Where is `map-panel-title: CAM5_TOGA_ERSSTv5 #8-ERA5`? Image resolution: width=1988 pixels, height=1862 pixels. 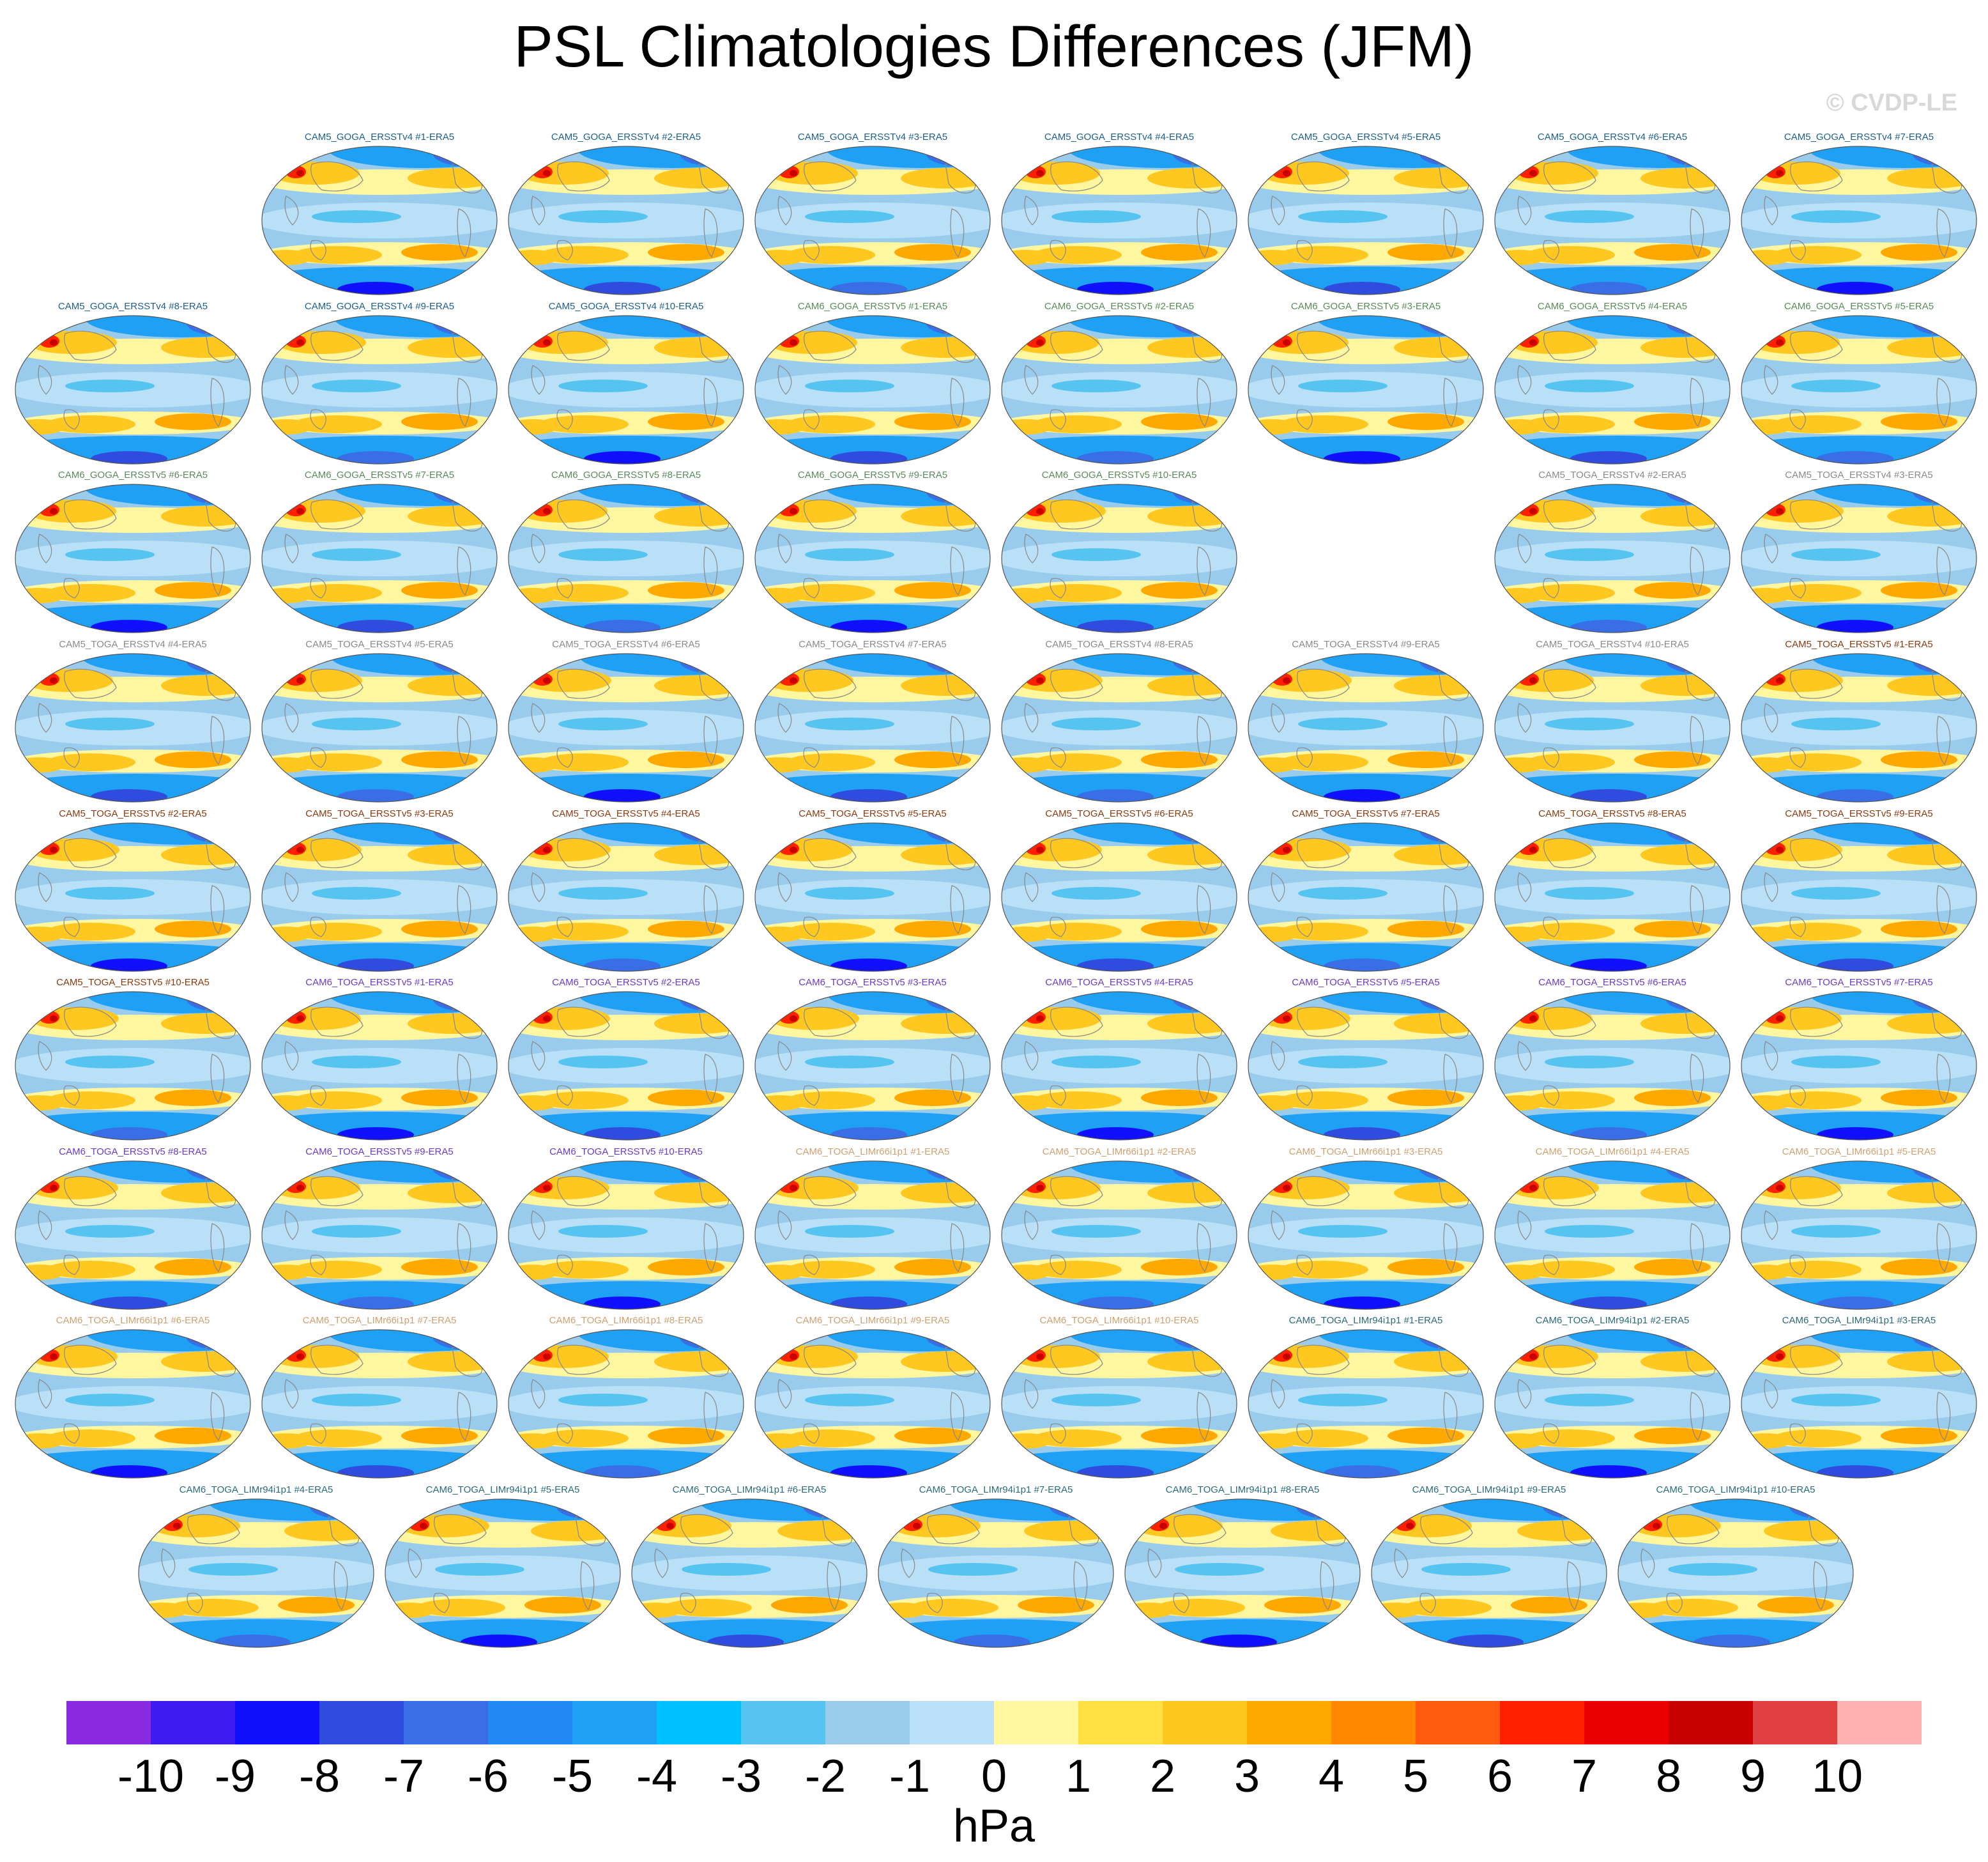
map-panel-title: CAM5_TOGA_ERSSTv5 #8-ERA5 is located at coordinates (1612, 813).